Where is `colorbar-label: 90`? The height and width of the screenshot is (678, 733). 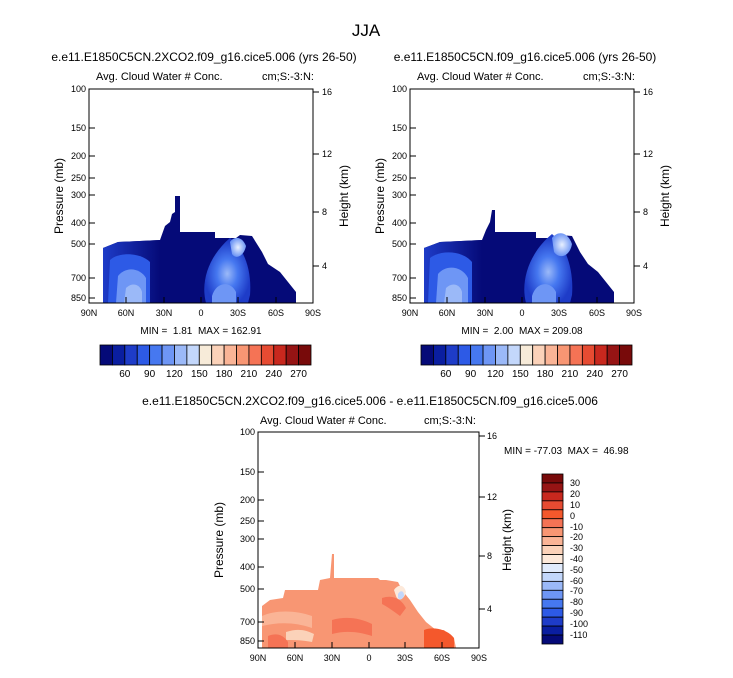 colorbar-label: 90 is located at coordinates (471, 374).